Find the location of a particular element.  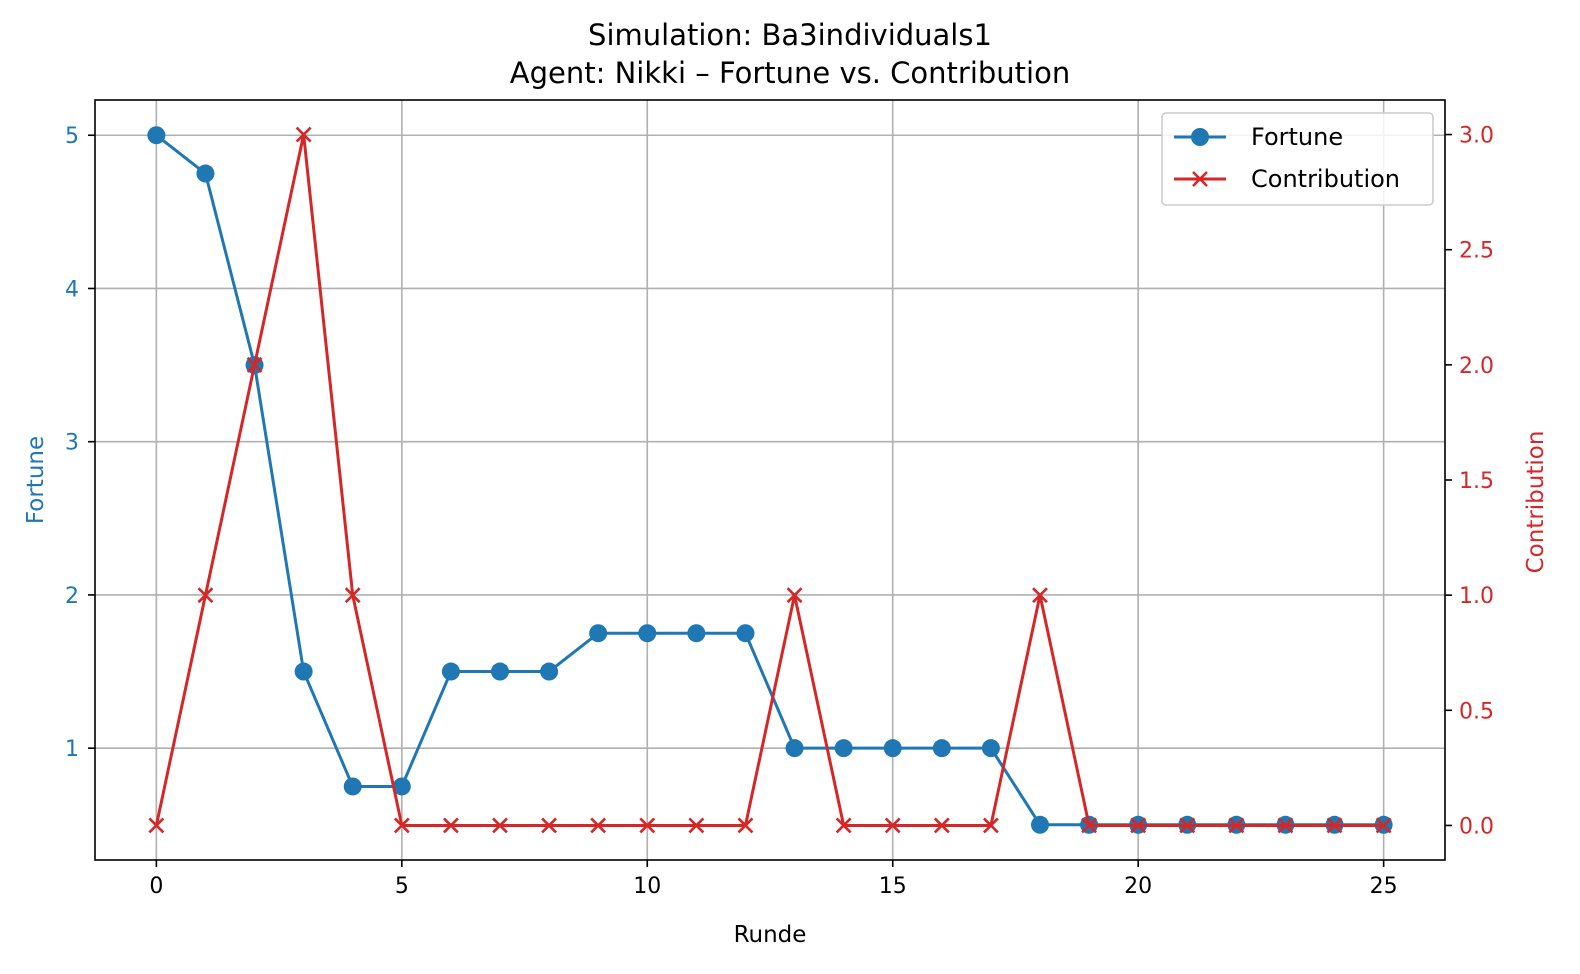

chart-title: Simulation: Ba3individuals1 is located at coordinates (790, 35).